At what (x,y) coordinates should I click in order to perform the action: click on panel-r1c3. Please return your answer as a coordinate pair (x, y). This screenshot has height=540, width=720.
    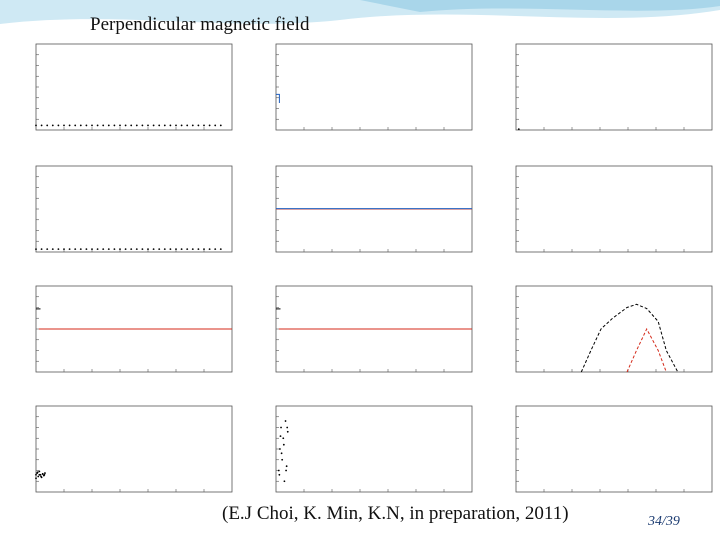
    Looking at the image, I should click on (614, 87).